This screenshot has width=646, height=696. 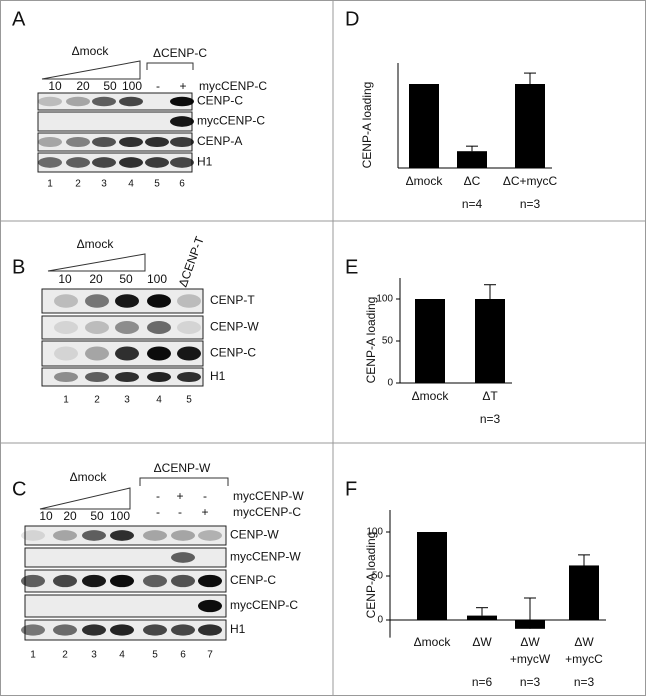 What do you see at coordinates (83, 86) in the screenshot?
I see `titration-label: 20` at bounding box center [83, 86].